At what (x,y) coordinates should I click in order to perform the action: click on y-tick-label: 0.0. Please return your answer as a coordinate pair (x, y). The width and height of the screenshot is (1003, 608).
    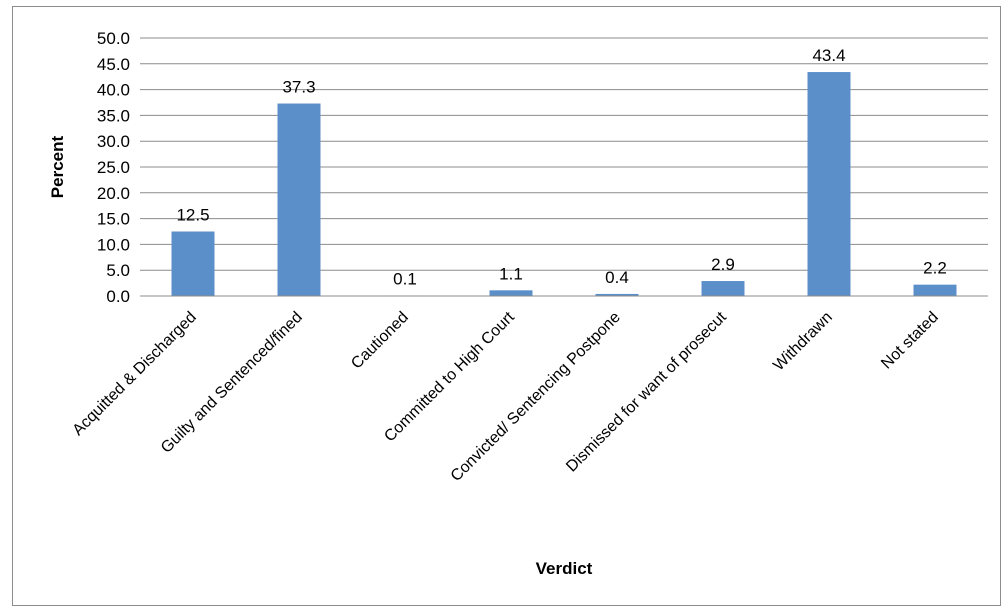
    Looking at the image, I should click on (118, 296).